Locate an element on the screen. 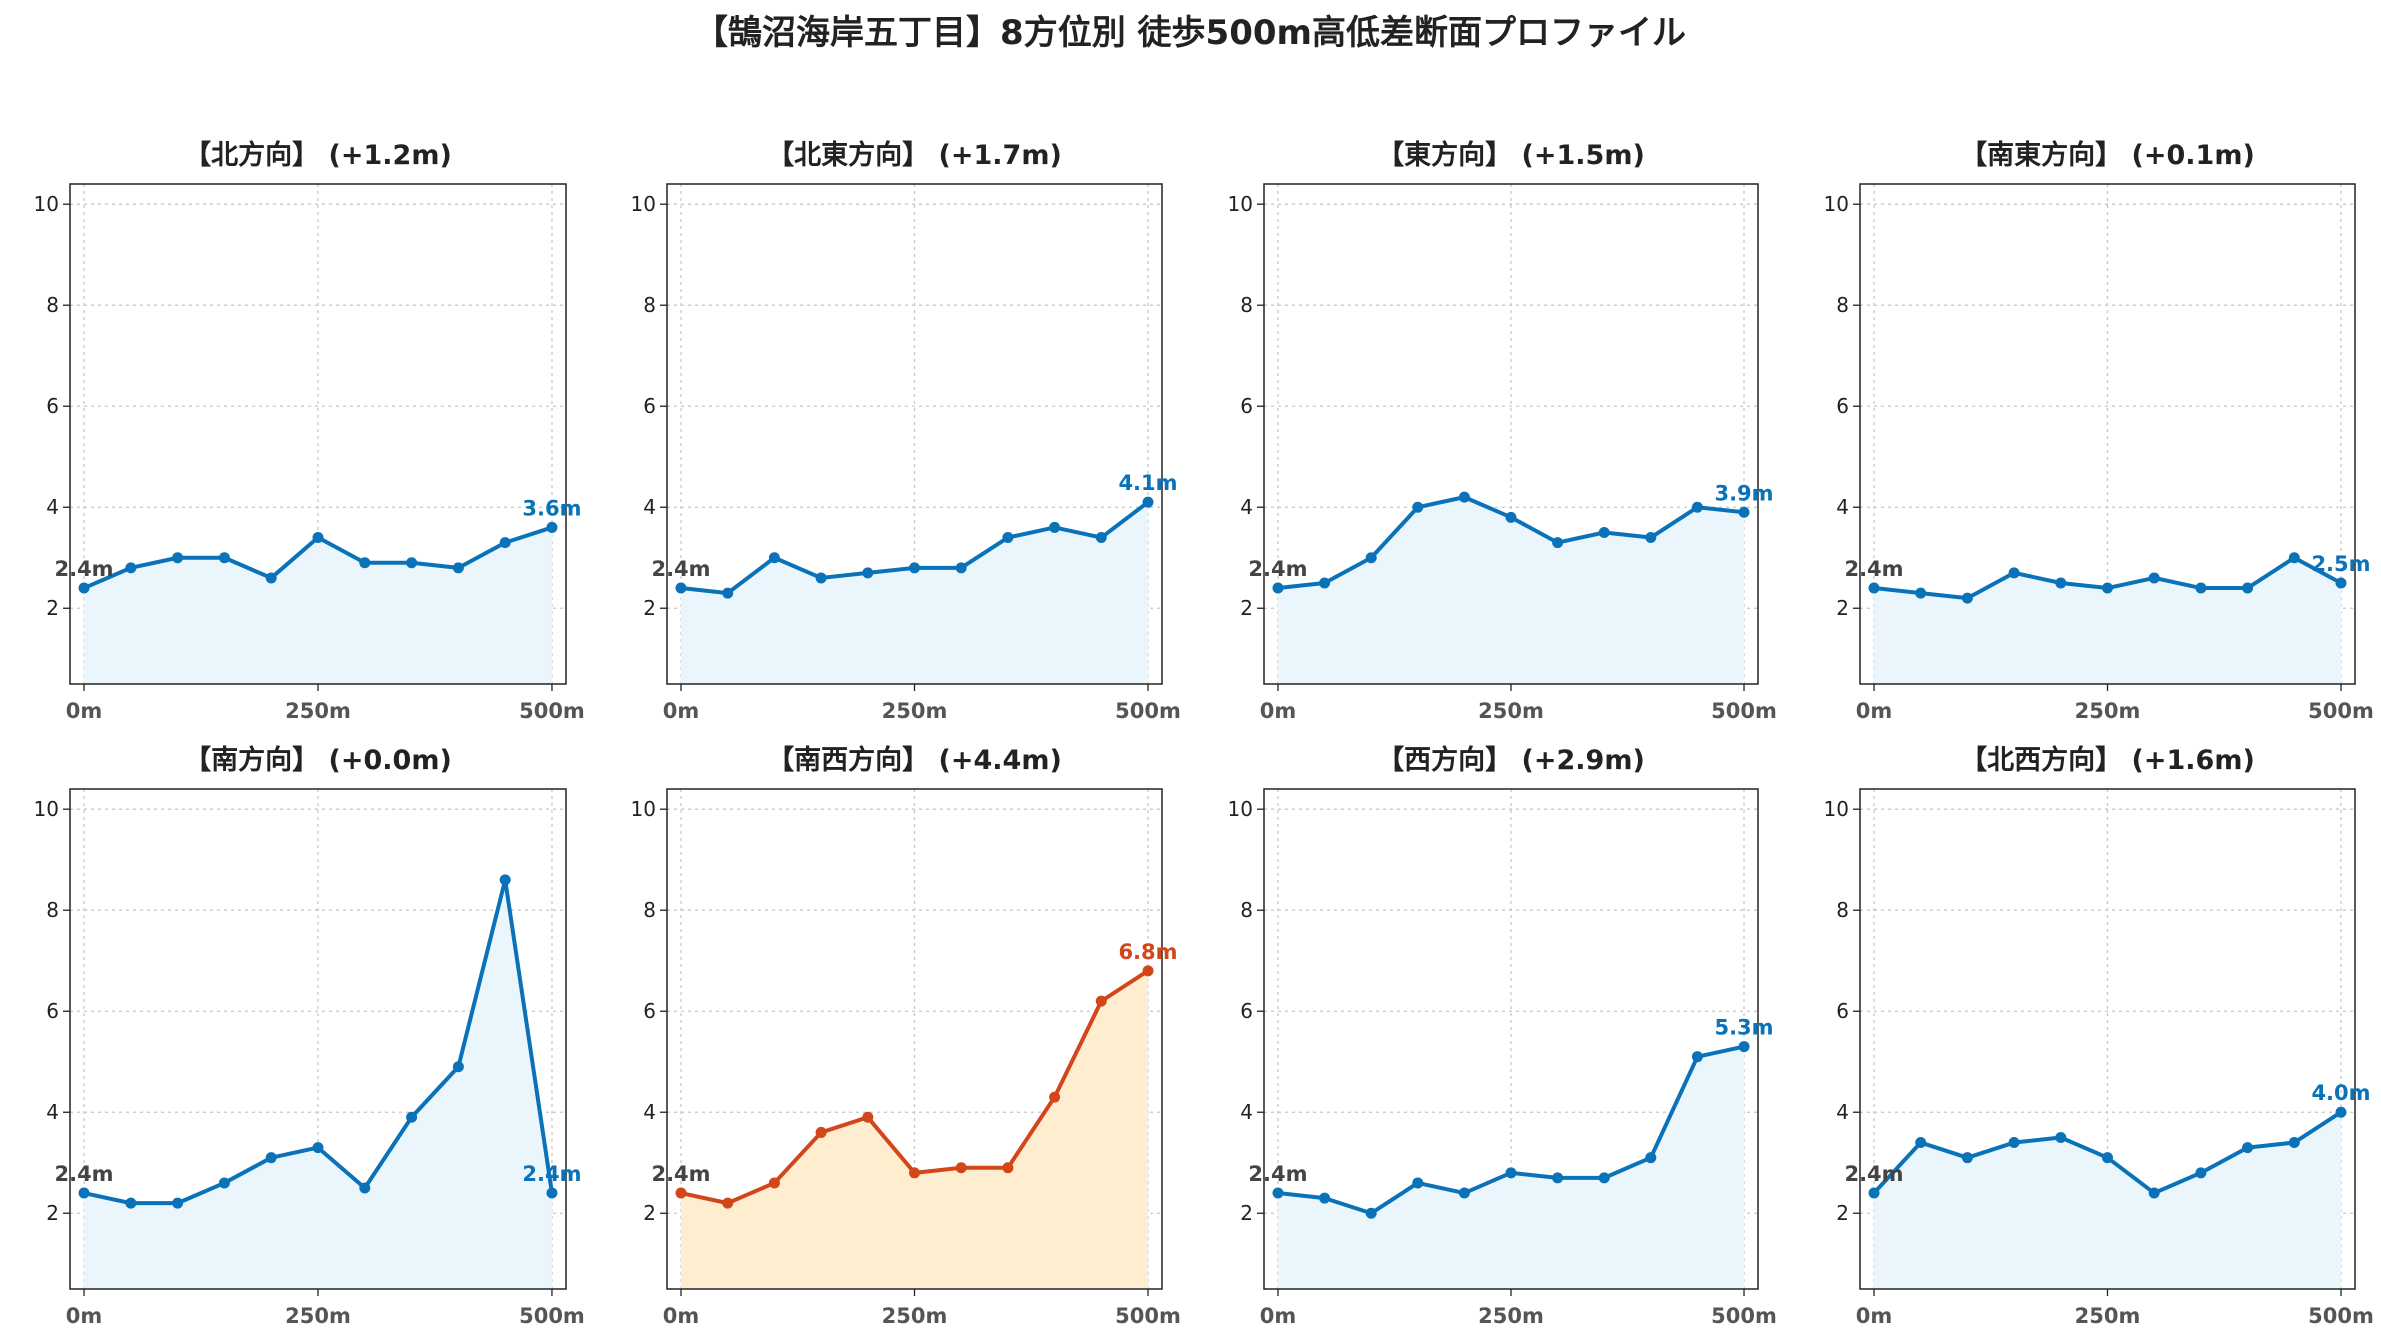  panel-title: 【南東方向】 (+0.1m) is located at coordinates (2107, 155).